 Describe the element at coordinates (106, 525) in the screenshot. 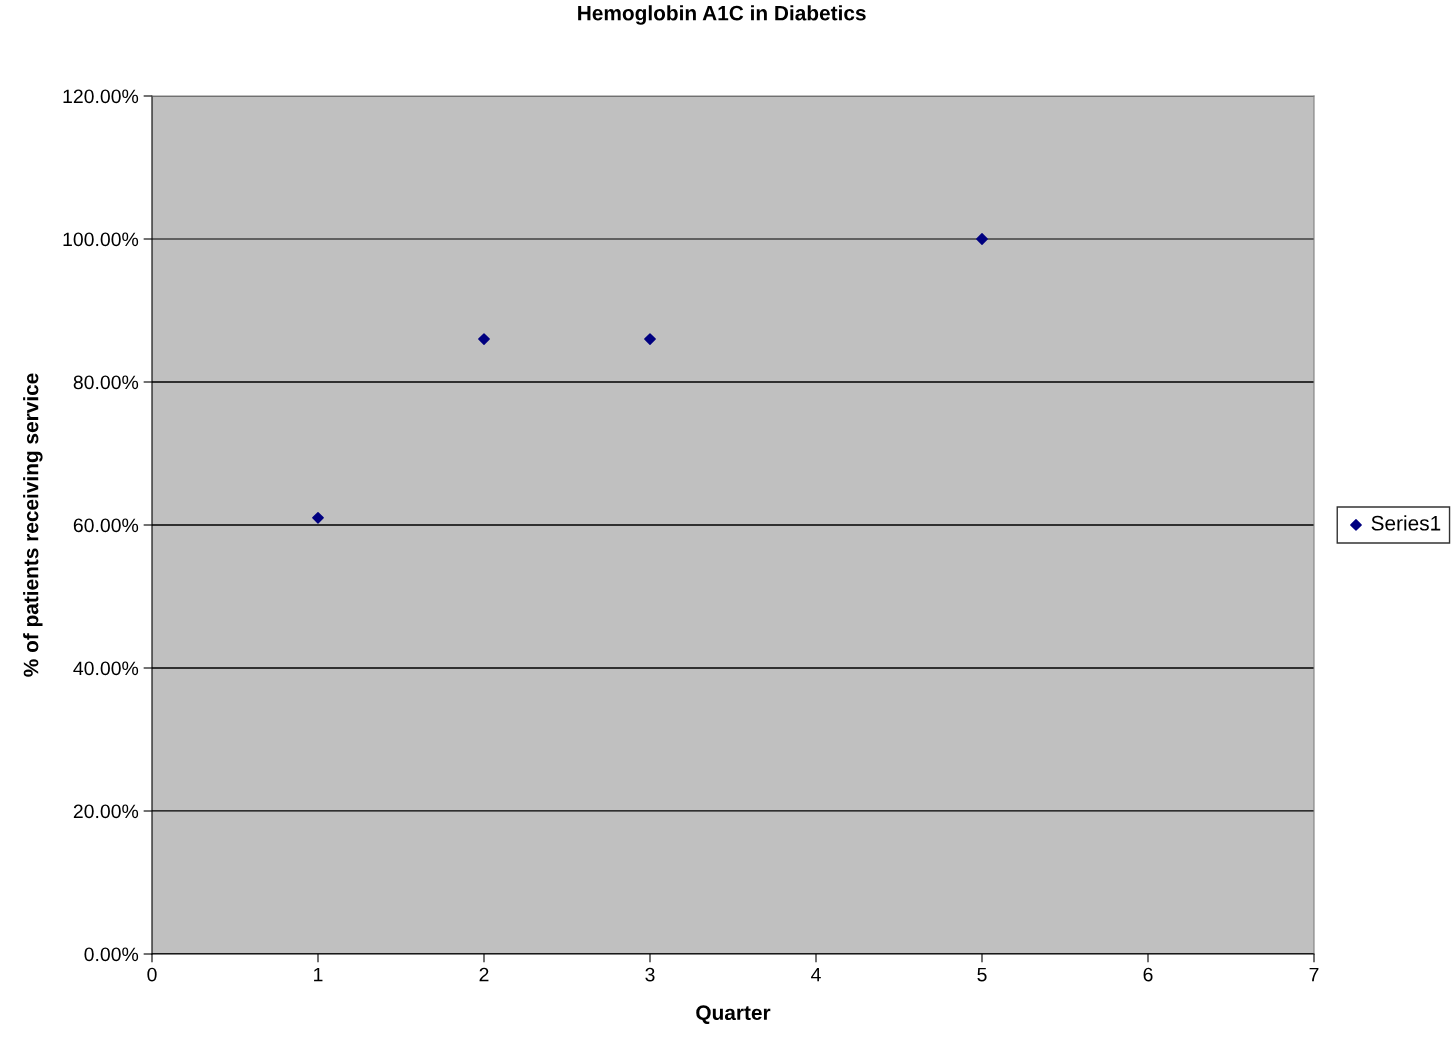

I see `y-tick-label: 60.00%` at that location.